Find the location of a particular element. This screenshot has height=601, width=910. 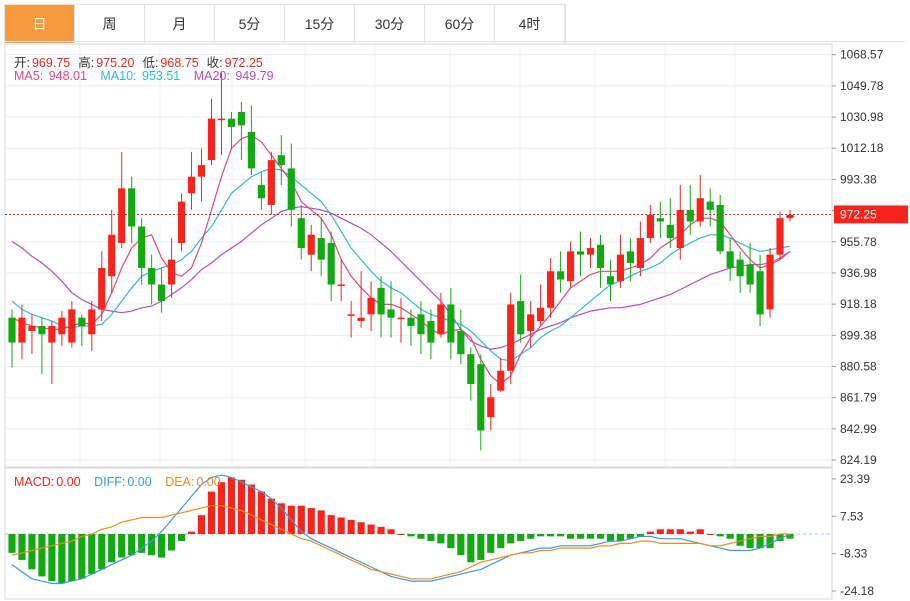

tab-week: 周 is located at coordinates (110, 24).